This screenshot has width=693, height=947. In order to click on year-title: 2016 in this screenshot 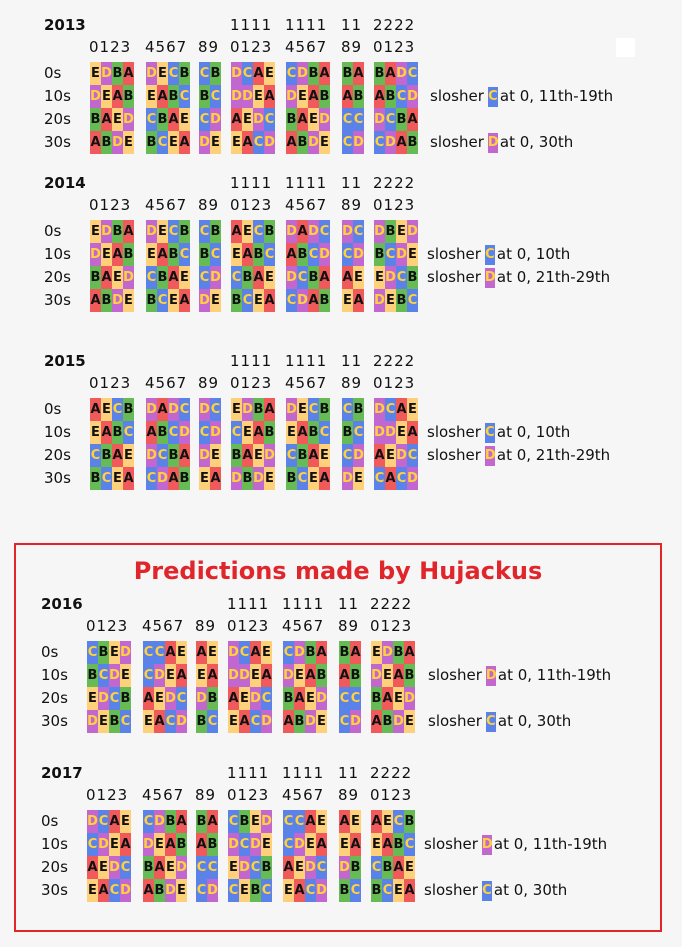, I will do `click(62, 604)`.